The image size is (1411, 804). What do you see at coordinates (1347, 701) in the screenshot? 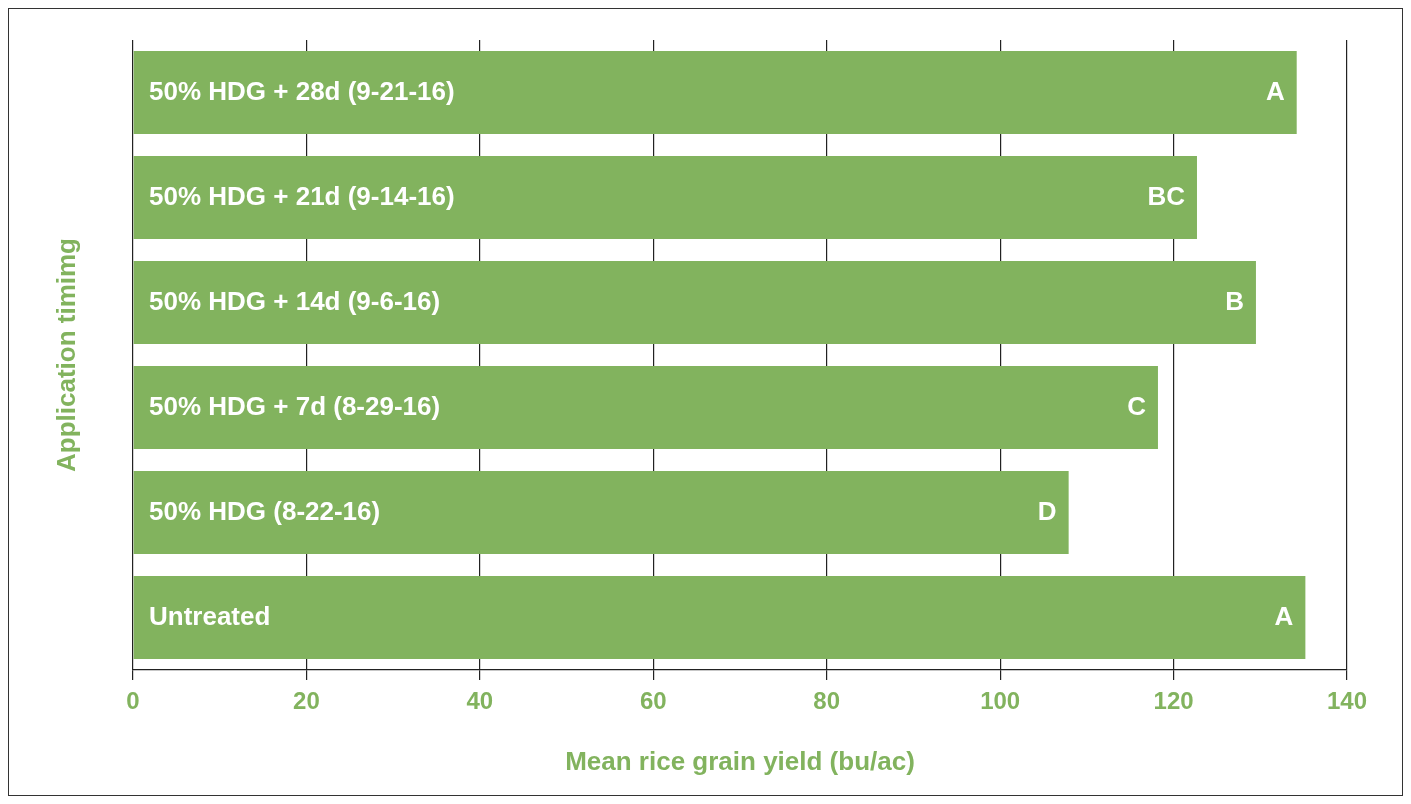
I see `x-tick-label: 140` at bounding box center [1347, 701].